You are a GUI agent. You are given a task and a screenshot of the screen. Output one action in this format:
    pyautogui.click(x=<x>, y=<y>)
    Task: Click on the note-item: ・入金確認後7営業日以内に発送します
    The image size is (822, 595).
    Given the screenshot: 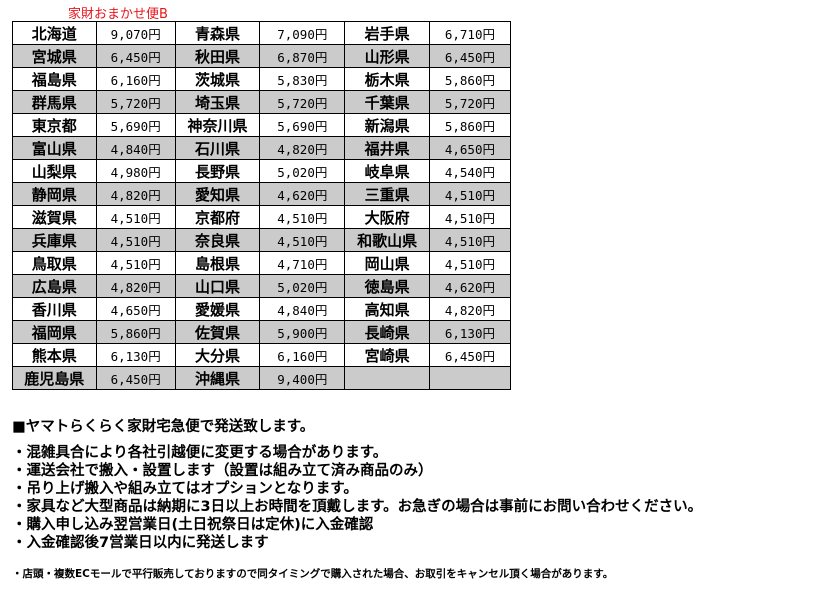 What is the action you would take?
    pyautogui.click(x=140, y=543)
    